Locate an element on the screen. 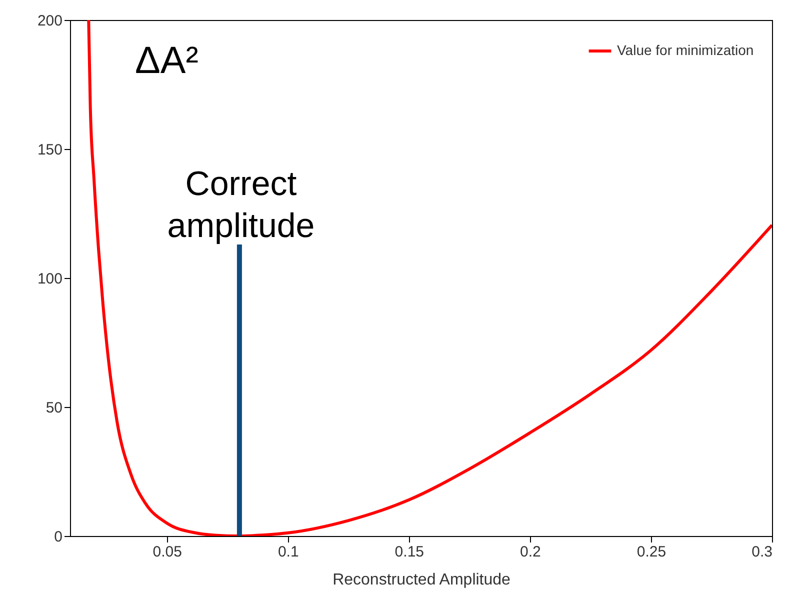  y-tick-label: 200 is located at coordinates (49, 21).